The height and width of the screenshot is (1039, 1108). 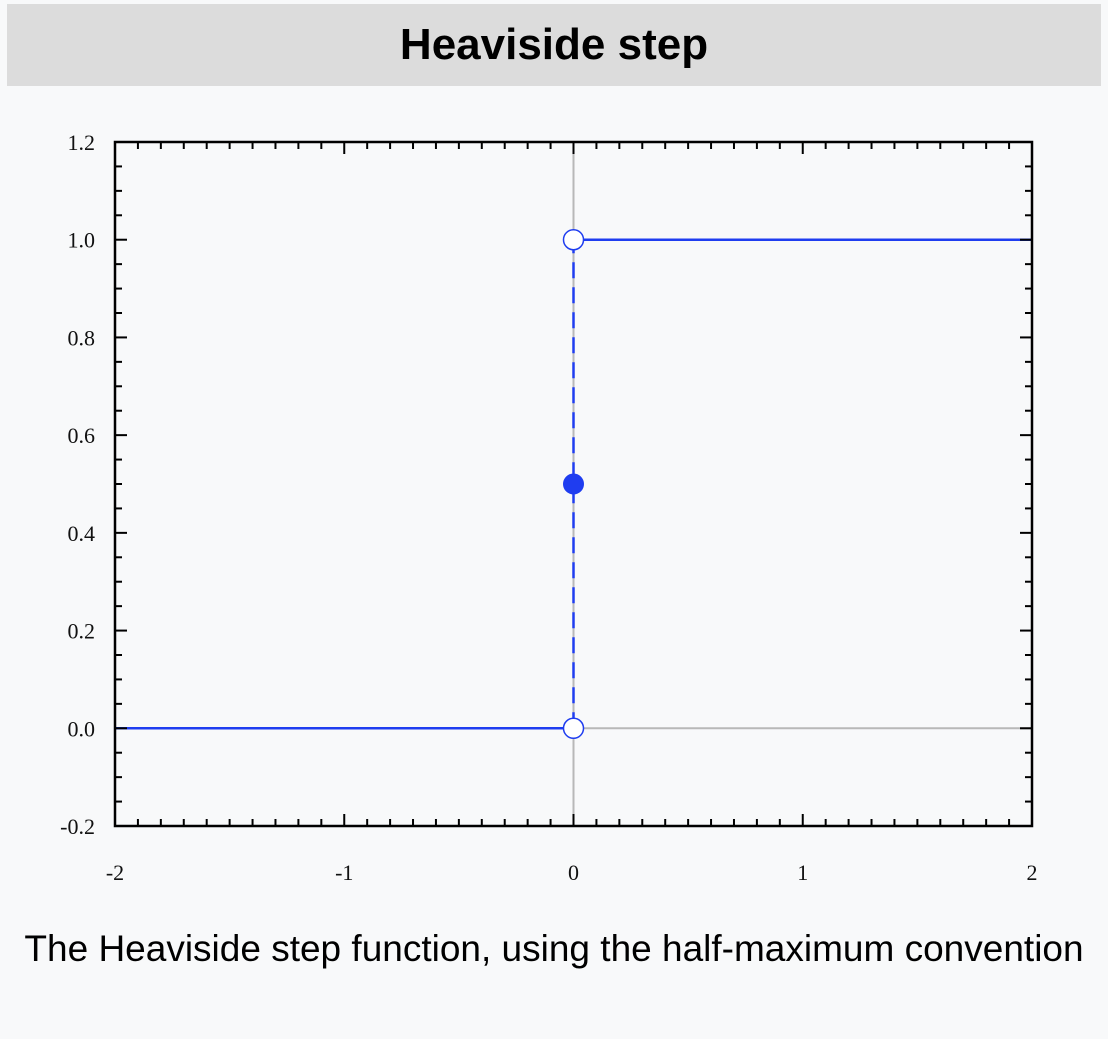 What do you see at coordinates (573, 872) in the screenshot?
I see `x-tick-label: 0` at bounding box center [573, 872].